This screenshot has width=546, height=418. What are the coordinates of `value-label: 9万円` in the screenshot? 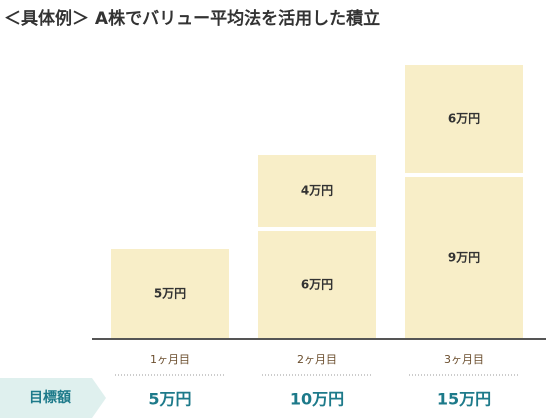 It's located at (464, 258).